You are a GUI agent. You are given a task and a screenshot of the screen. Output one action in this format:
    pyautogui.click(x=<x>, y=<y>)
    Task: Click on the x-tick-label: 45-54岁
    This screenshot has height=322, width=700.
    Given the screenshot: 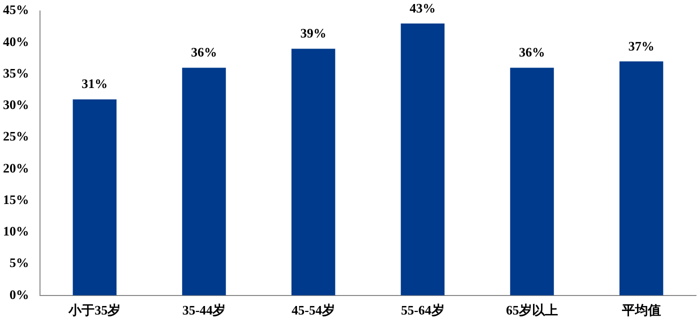 What is the action you would take?
    pyautogui.click(x=314, y=310)
    